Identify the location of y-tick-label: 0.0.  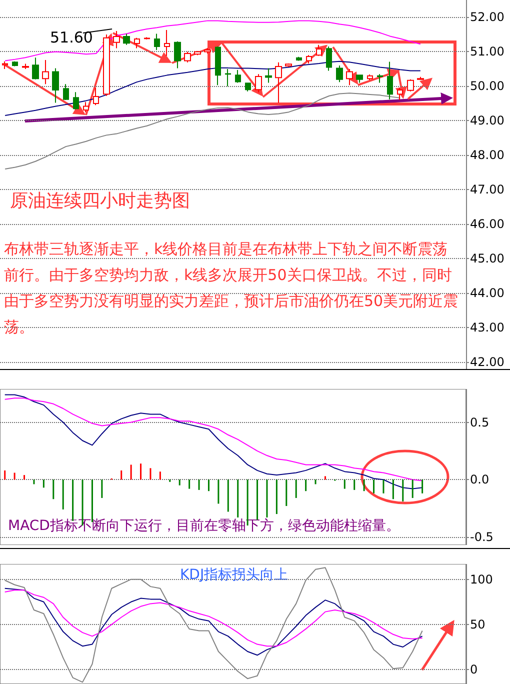
(480, 479).